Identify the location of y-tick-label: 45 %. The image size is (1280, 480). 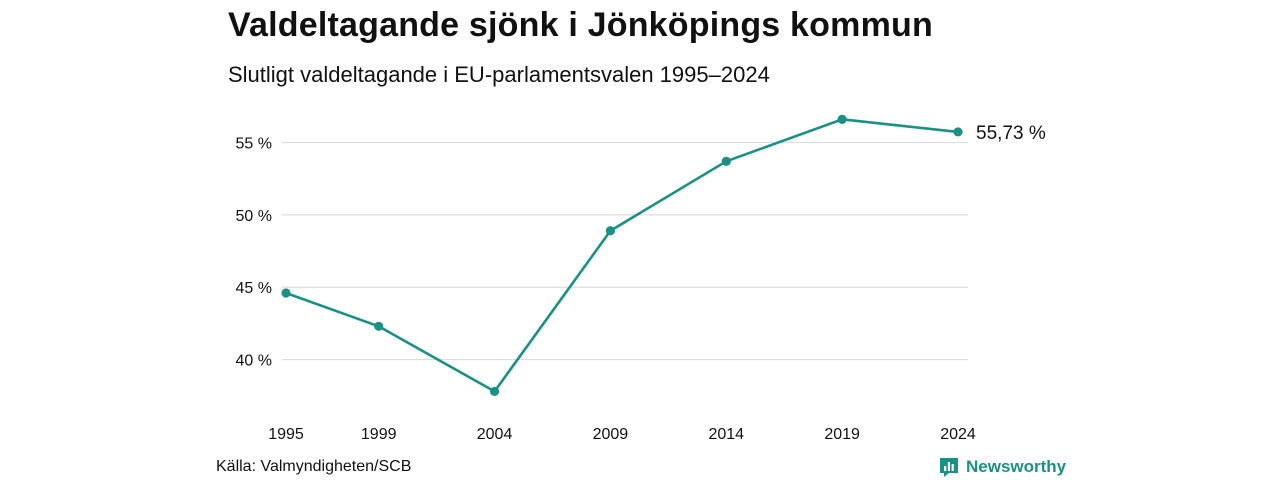
(254, 288).